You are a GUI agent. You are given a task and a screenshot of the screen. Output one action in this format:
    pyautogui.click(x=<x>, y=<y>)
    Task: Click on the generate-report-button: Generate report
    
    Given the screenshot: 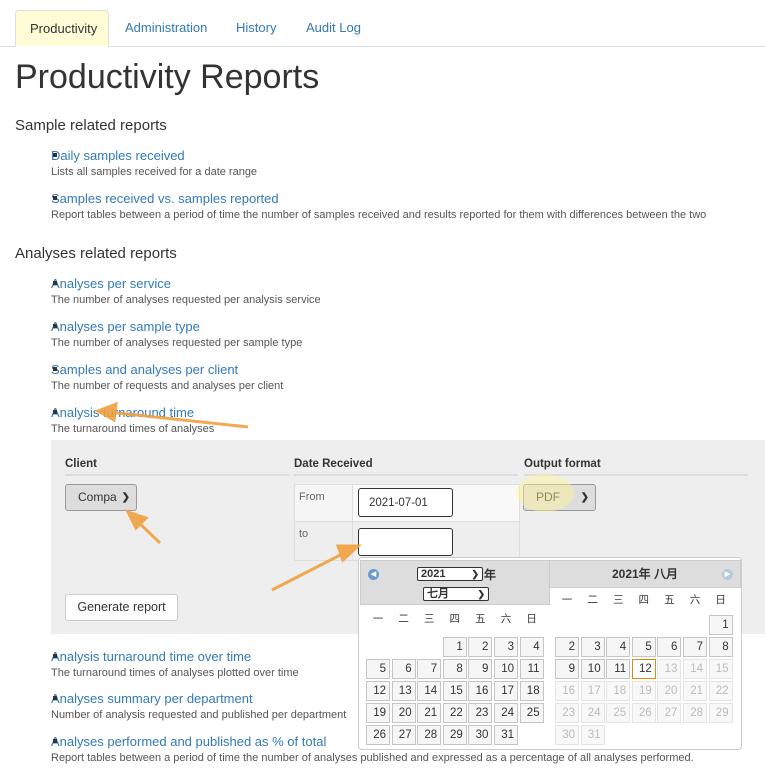 What is the action you would take?
    pyautogui.click(x=121, y=607)
    